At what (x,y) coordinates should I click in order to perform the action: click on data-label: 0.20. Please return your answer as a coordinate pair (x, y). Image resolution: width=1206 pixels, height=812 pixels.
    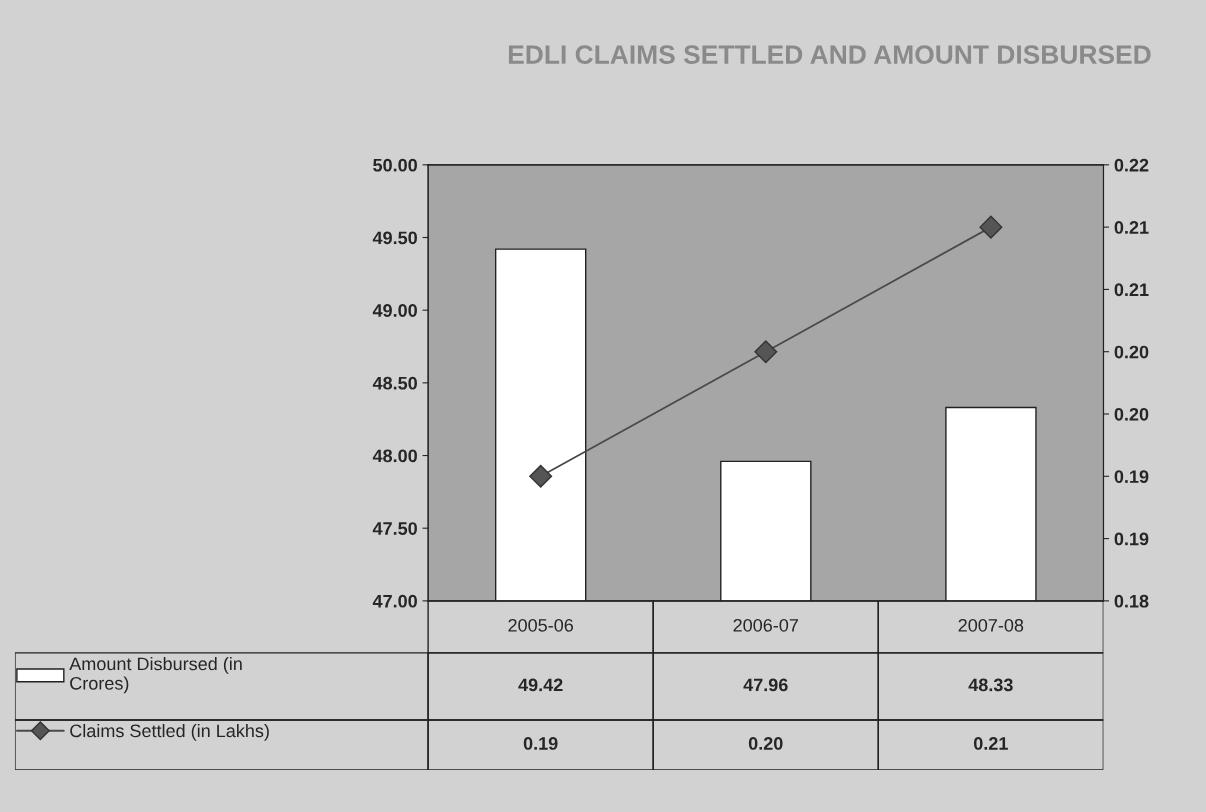
    Looking at the image, I should click on (765, 743).